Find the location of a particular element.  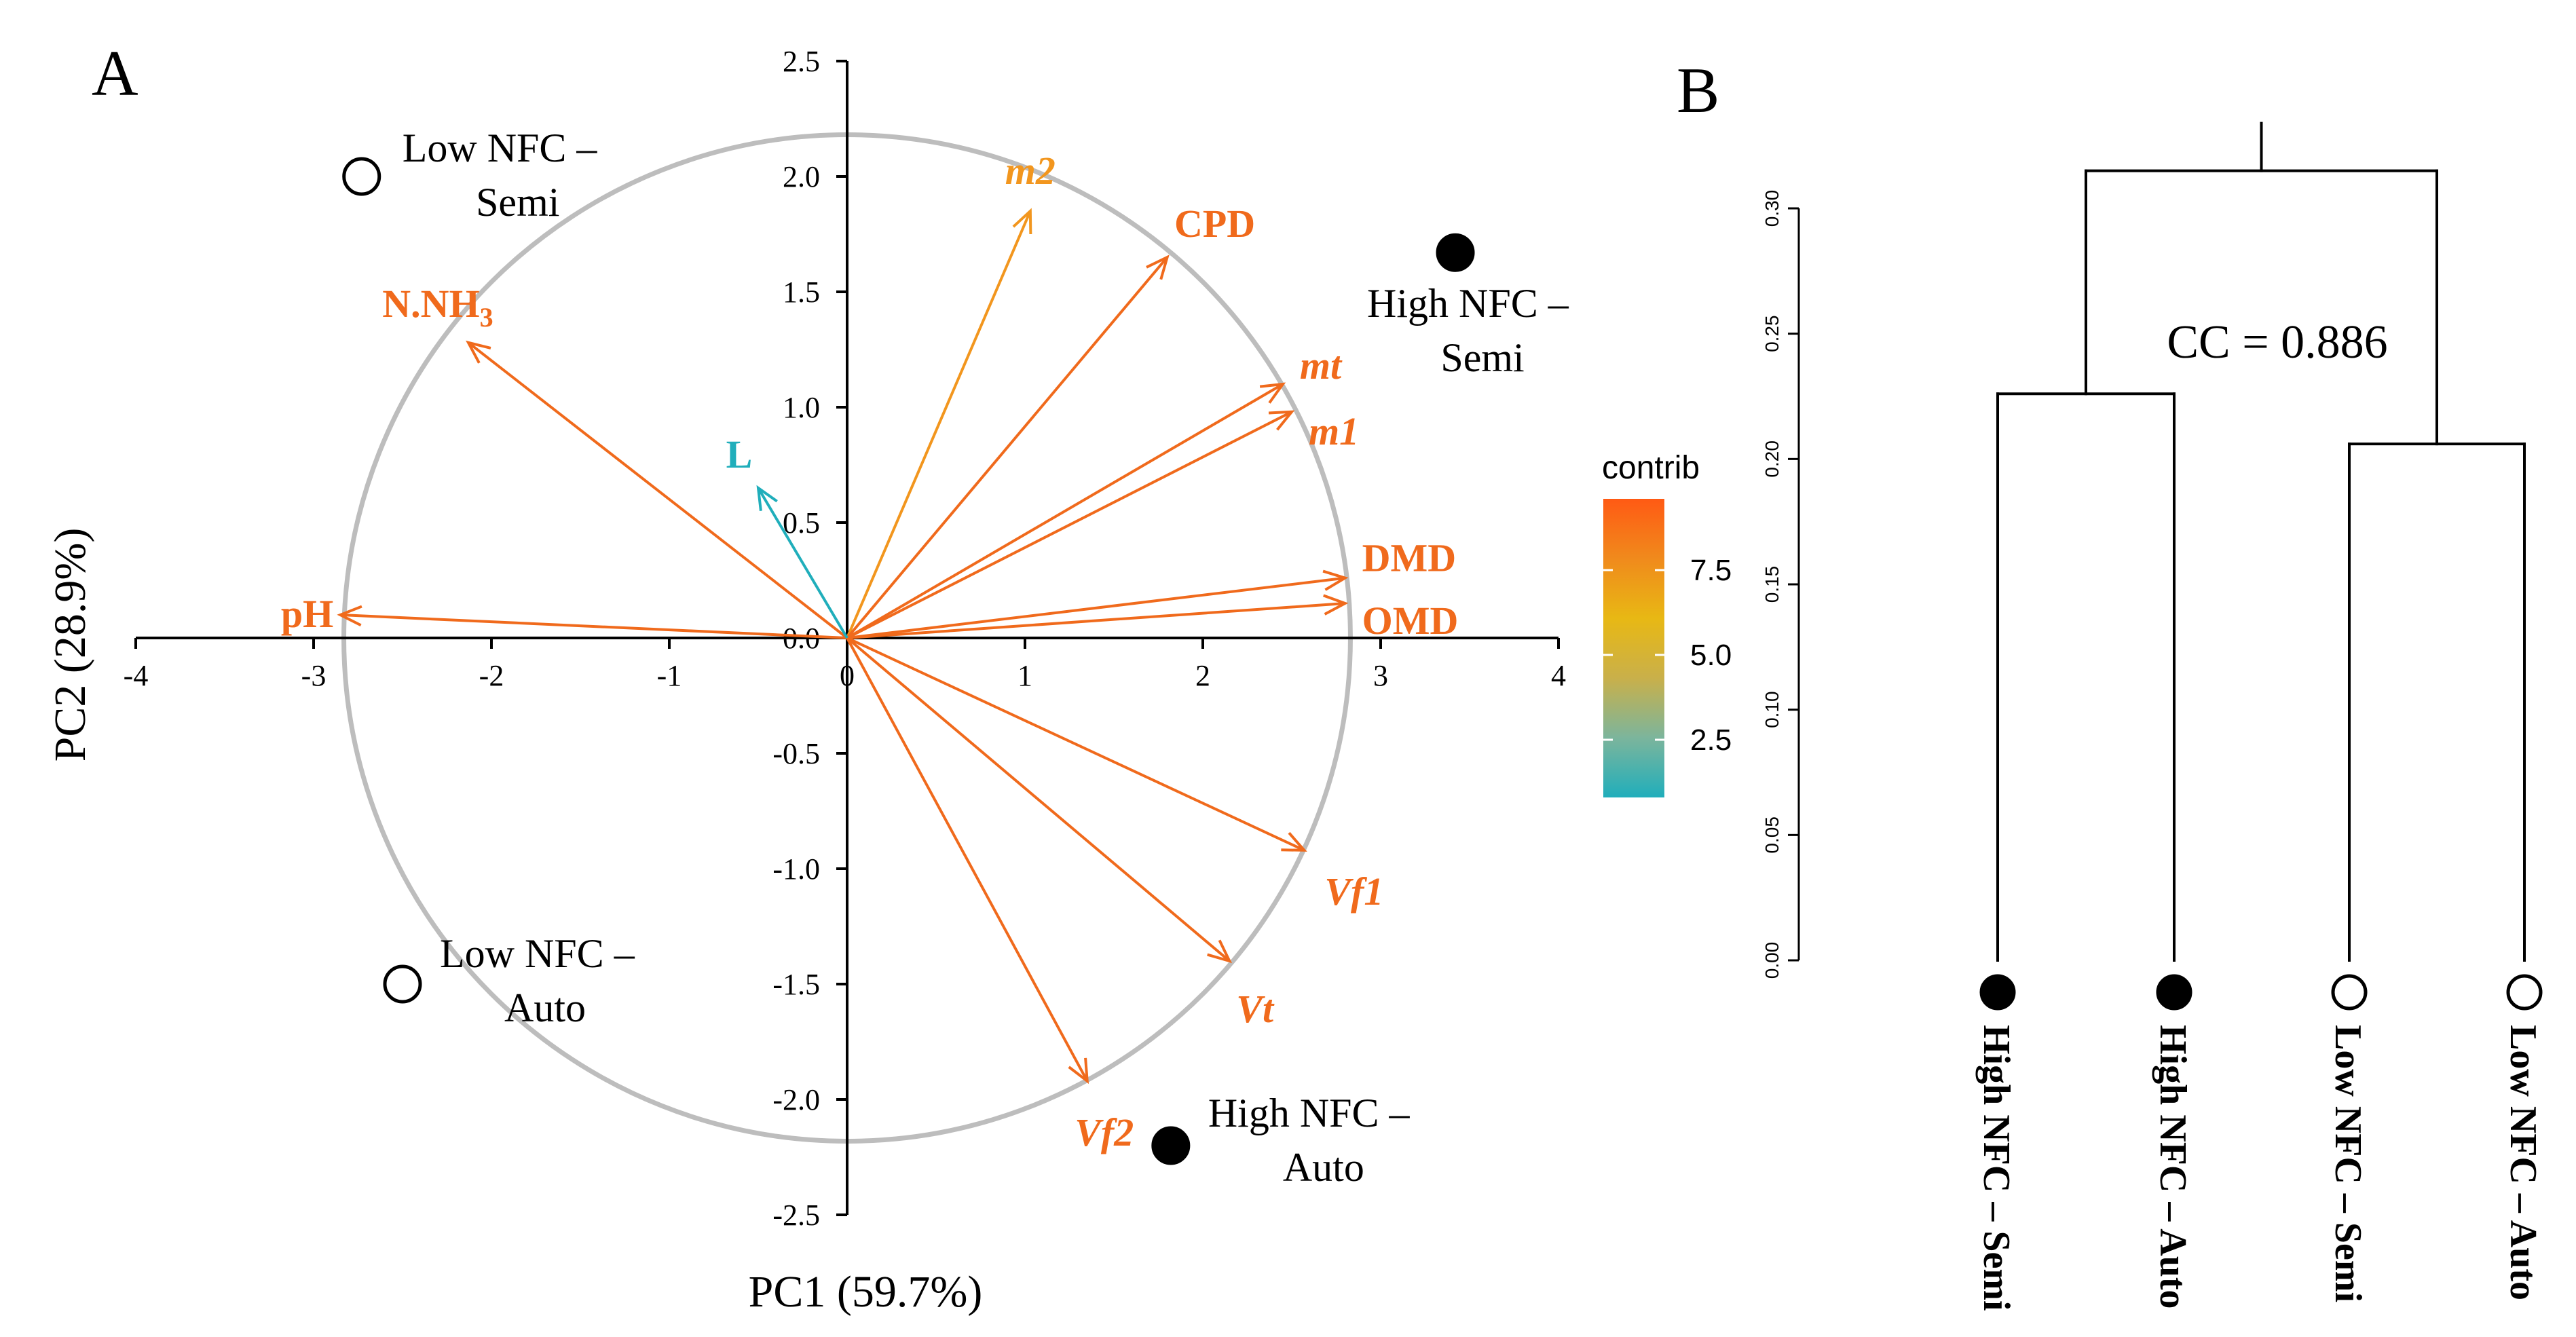

group-label-line1: Low NFC – is located at coordinates (538, 954).